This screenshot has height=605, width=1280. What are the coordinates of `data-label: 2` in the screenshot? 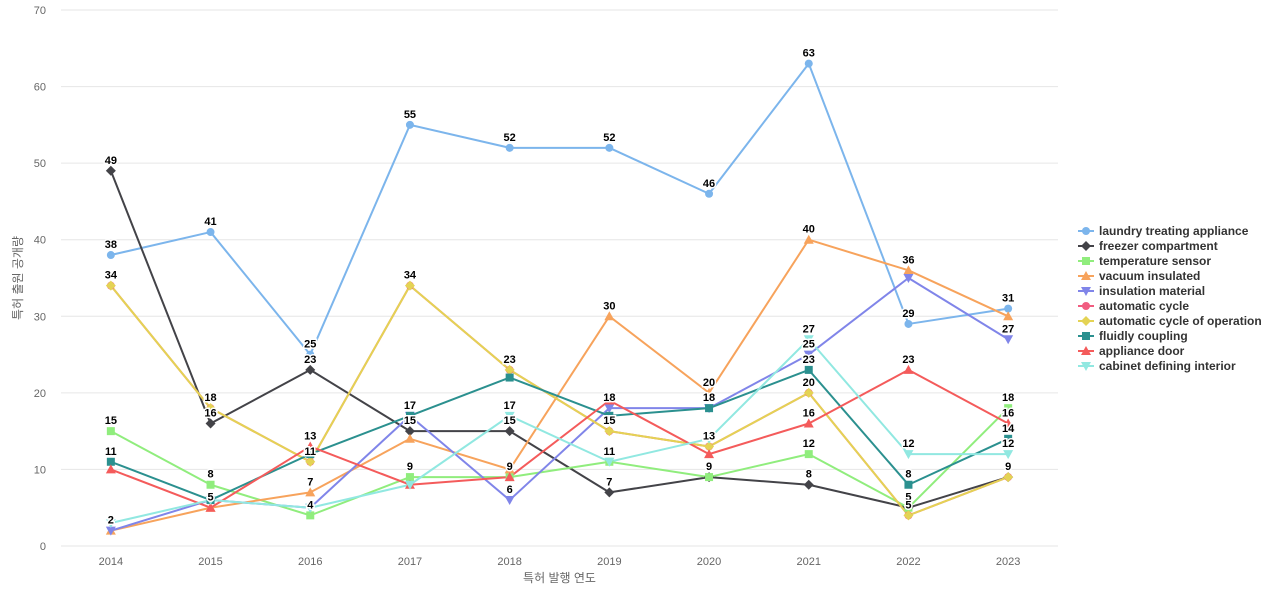 It's located at (111, 521).